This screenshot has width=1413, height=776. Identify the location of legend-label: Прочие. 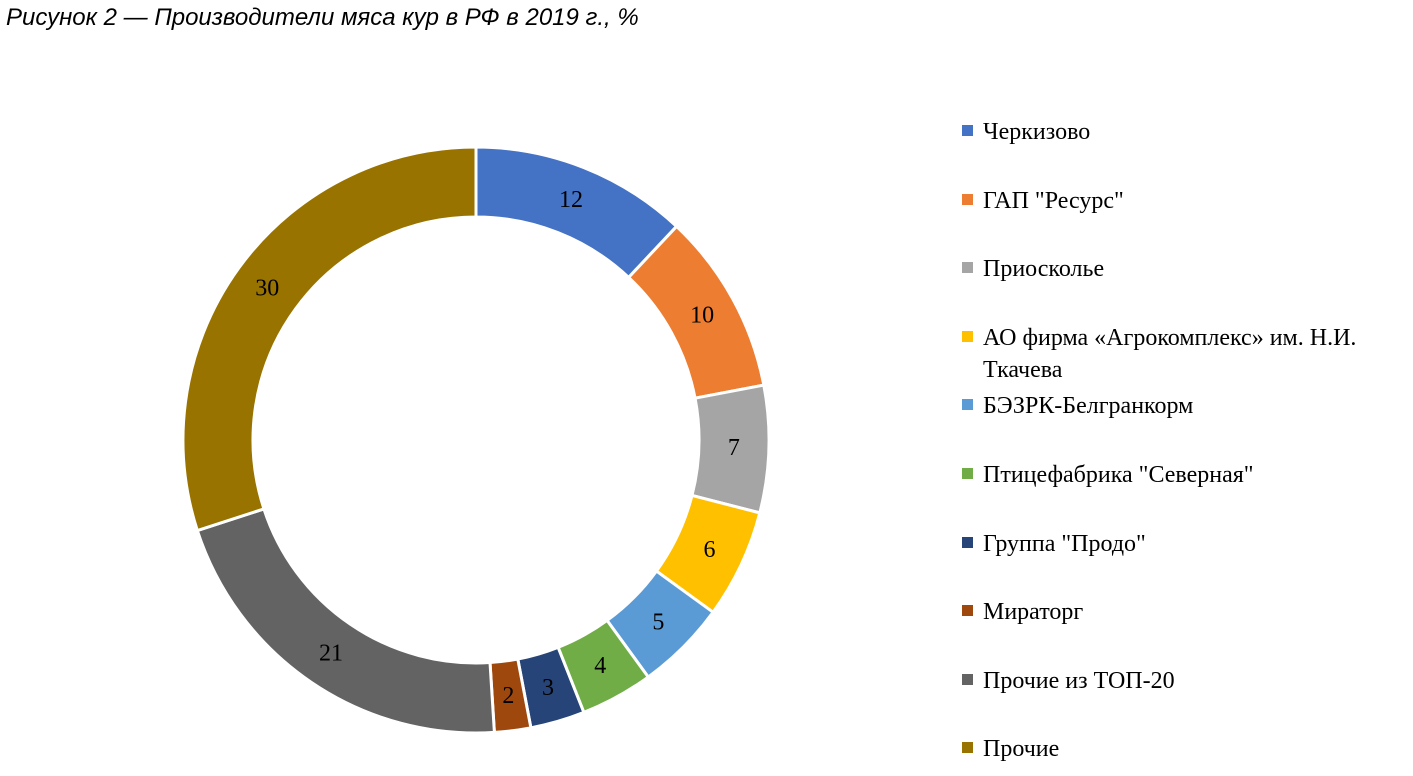
(1021, 749).